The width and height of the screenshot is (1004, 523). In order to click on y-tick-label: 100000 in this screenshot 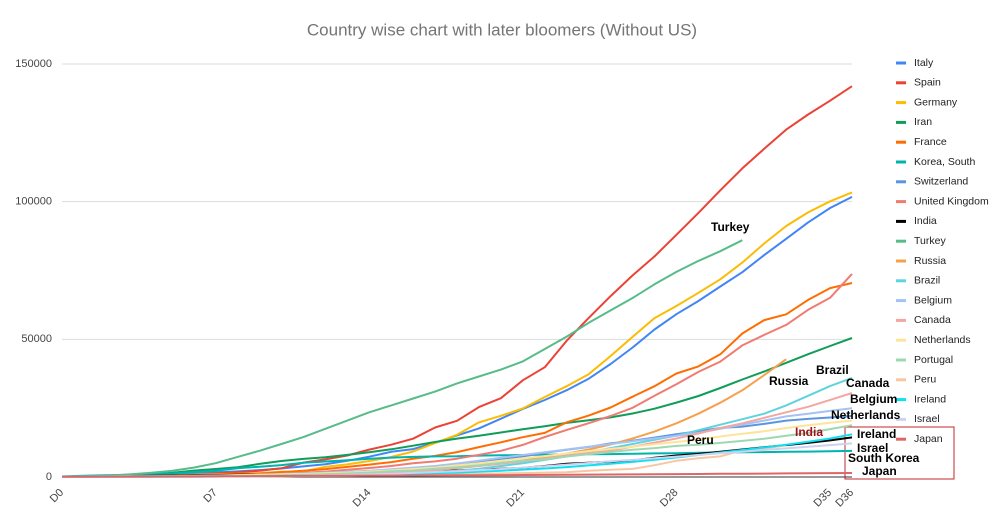, I will do `click(33, 202)`.